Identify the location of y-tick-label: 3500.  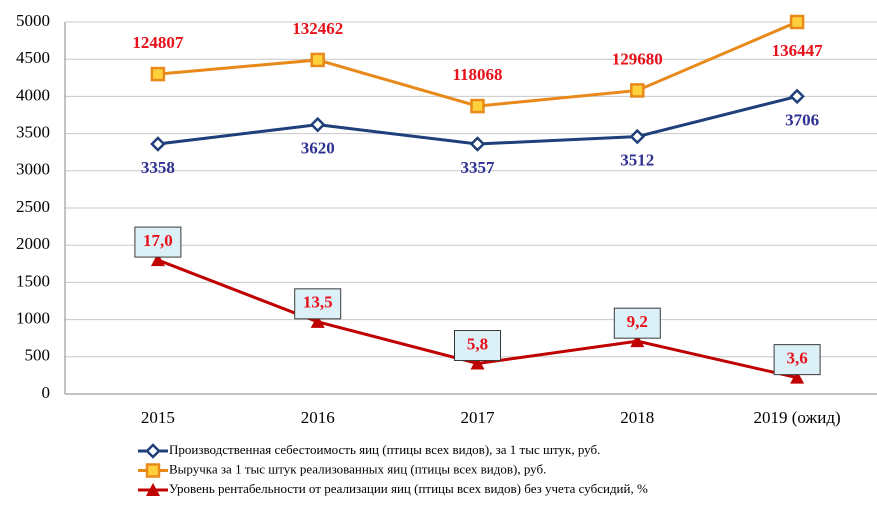
(33, 132).